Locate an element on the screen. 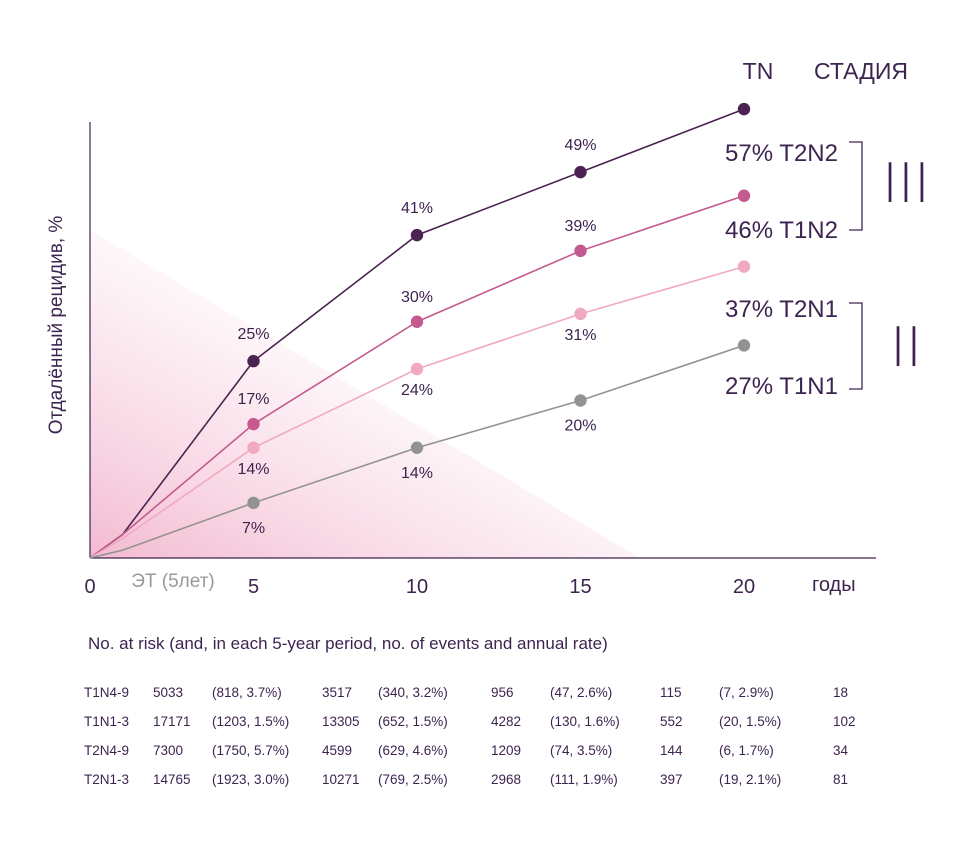  risk-cell: 102 is located at coordinates (844, 721).